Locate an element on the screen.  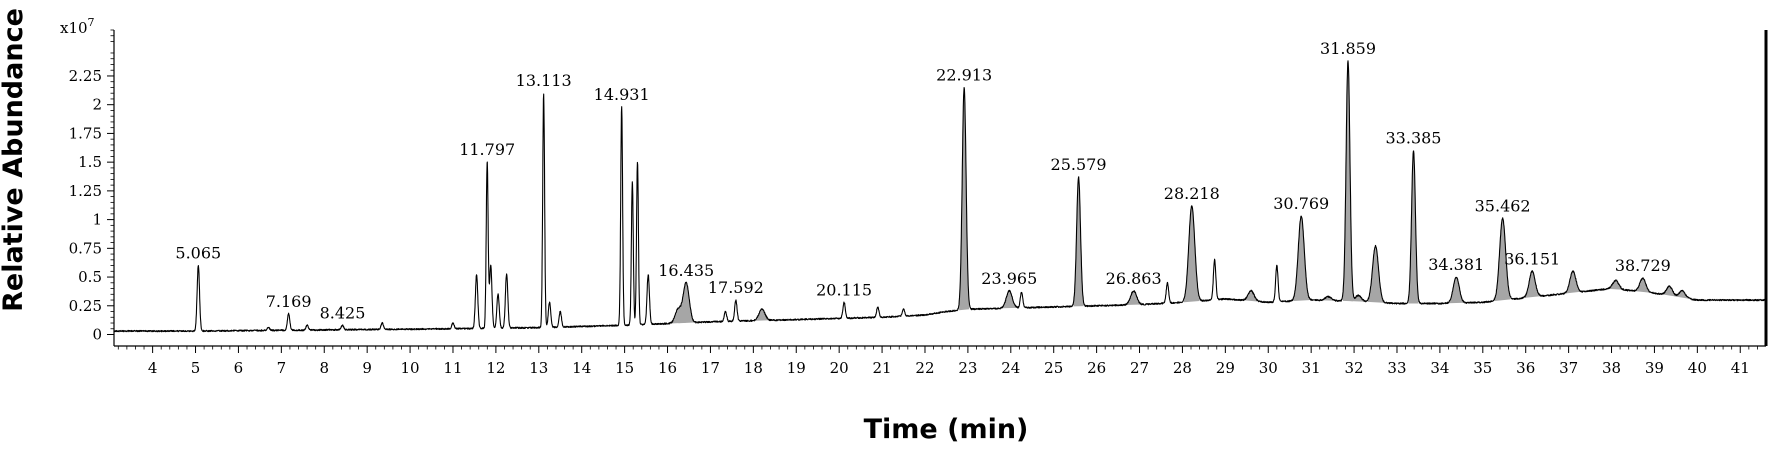
y-tick-label: 2.25 is located at coordinates (85, 76).